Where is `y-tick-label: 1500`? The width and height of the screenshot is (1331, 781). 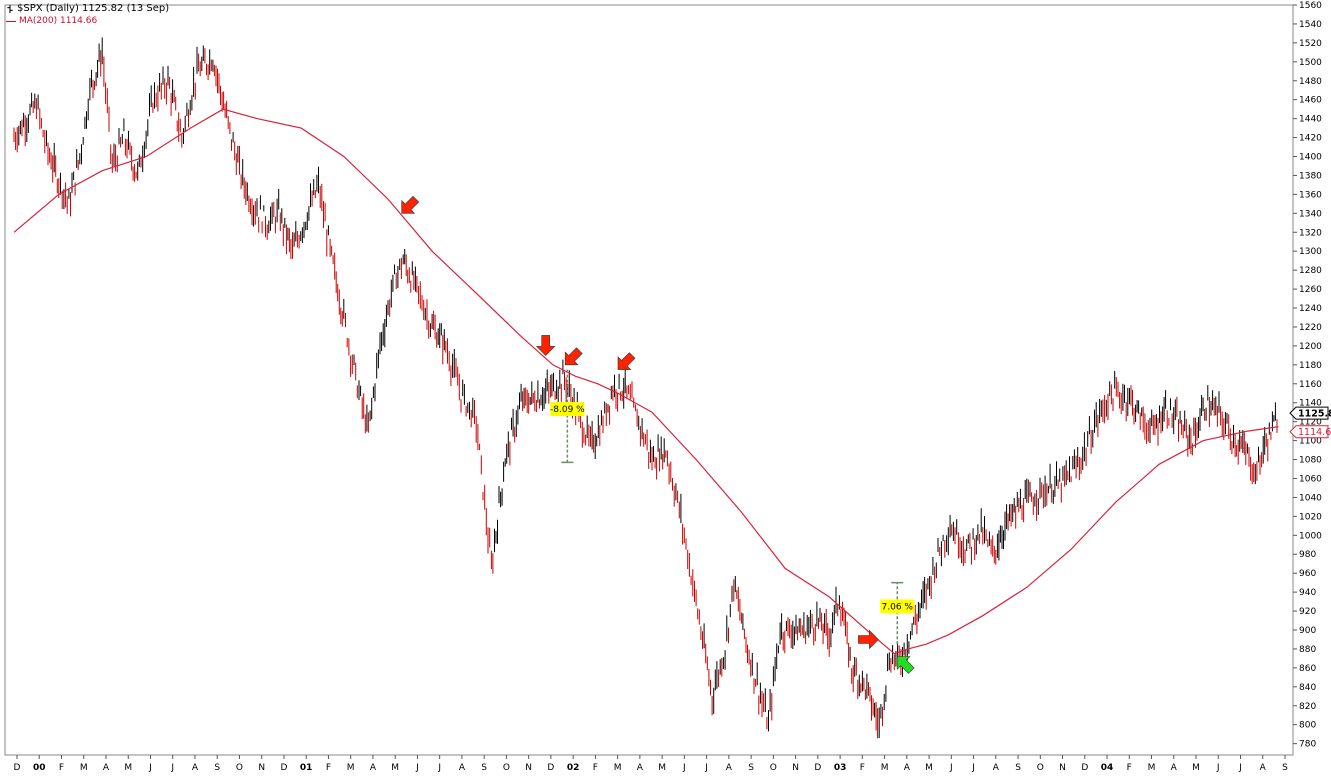
y-tick-label: 1500 is located at coordinates (1310, 63).